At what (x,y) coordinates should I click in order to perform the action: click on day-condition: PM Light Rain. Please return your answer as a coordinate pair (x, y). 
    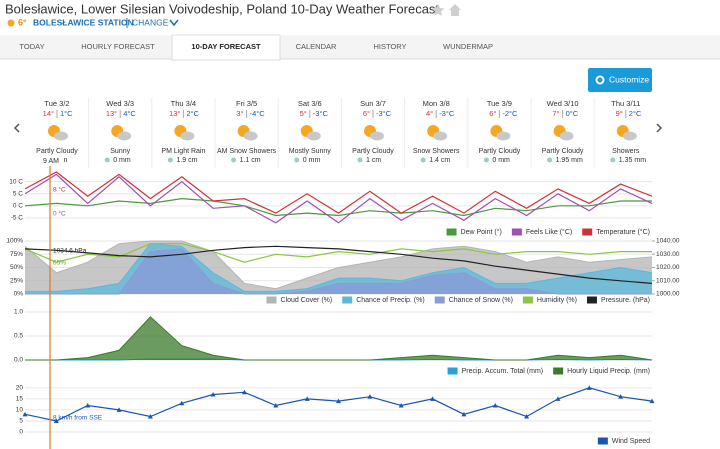
    Looking at the image, I should click on (183, 151).